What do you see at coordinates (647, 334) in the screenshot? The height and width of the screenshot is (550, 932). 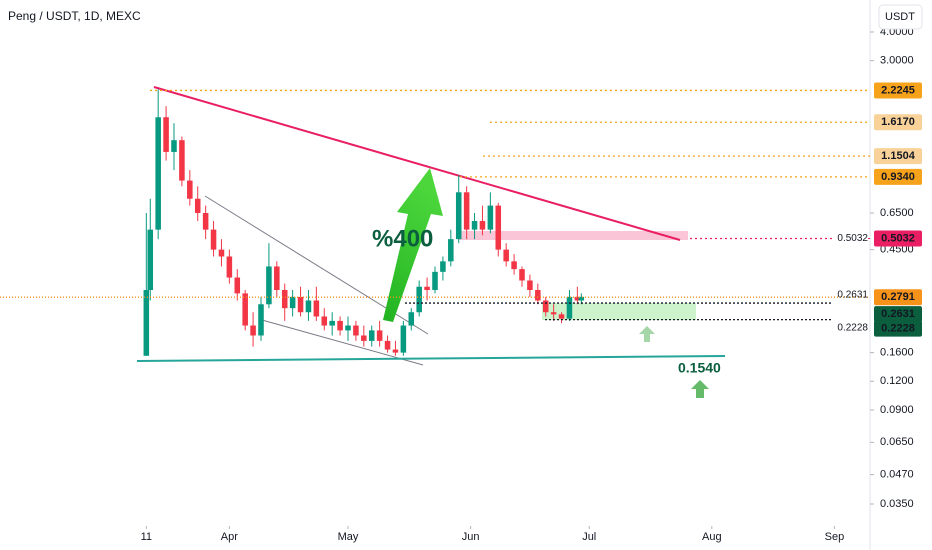 I see `up-arrow-small` at bounding box center [647, 334].